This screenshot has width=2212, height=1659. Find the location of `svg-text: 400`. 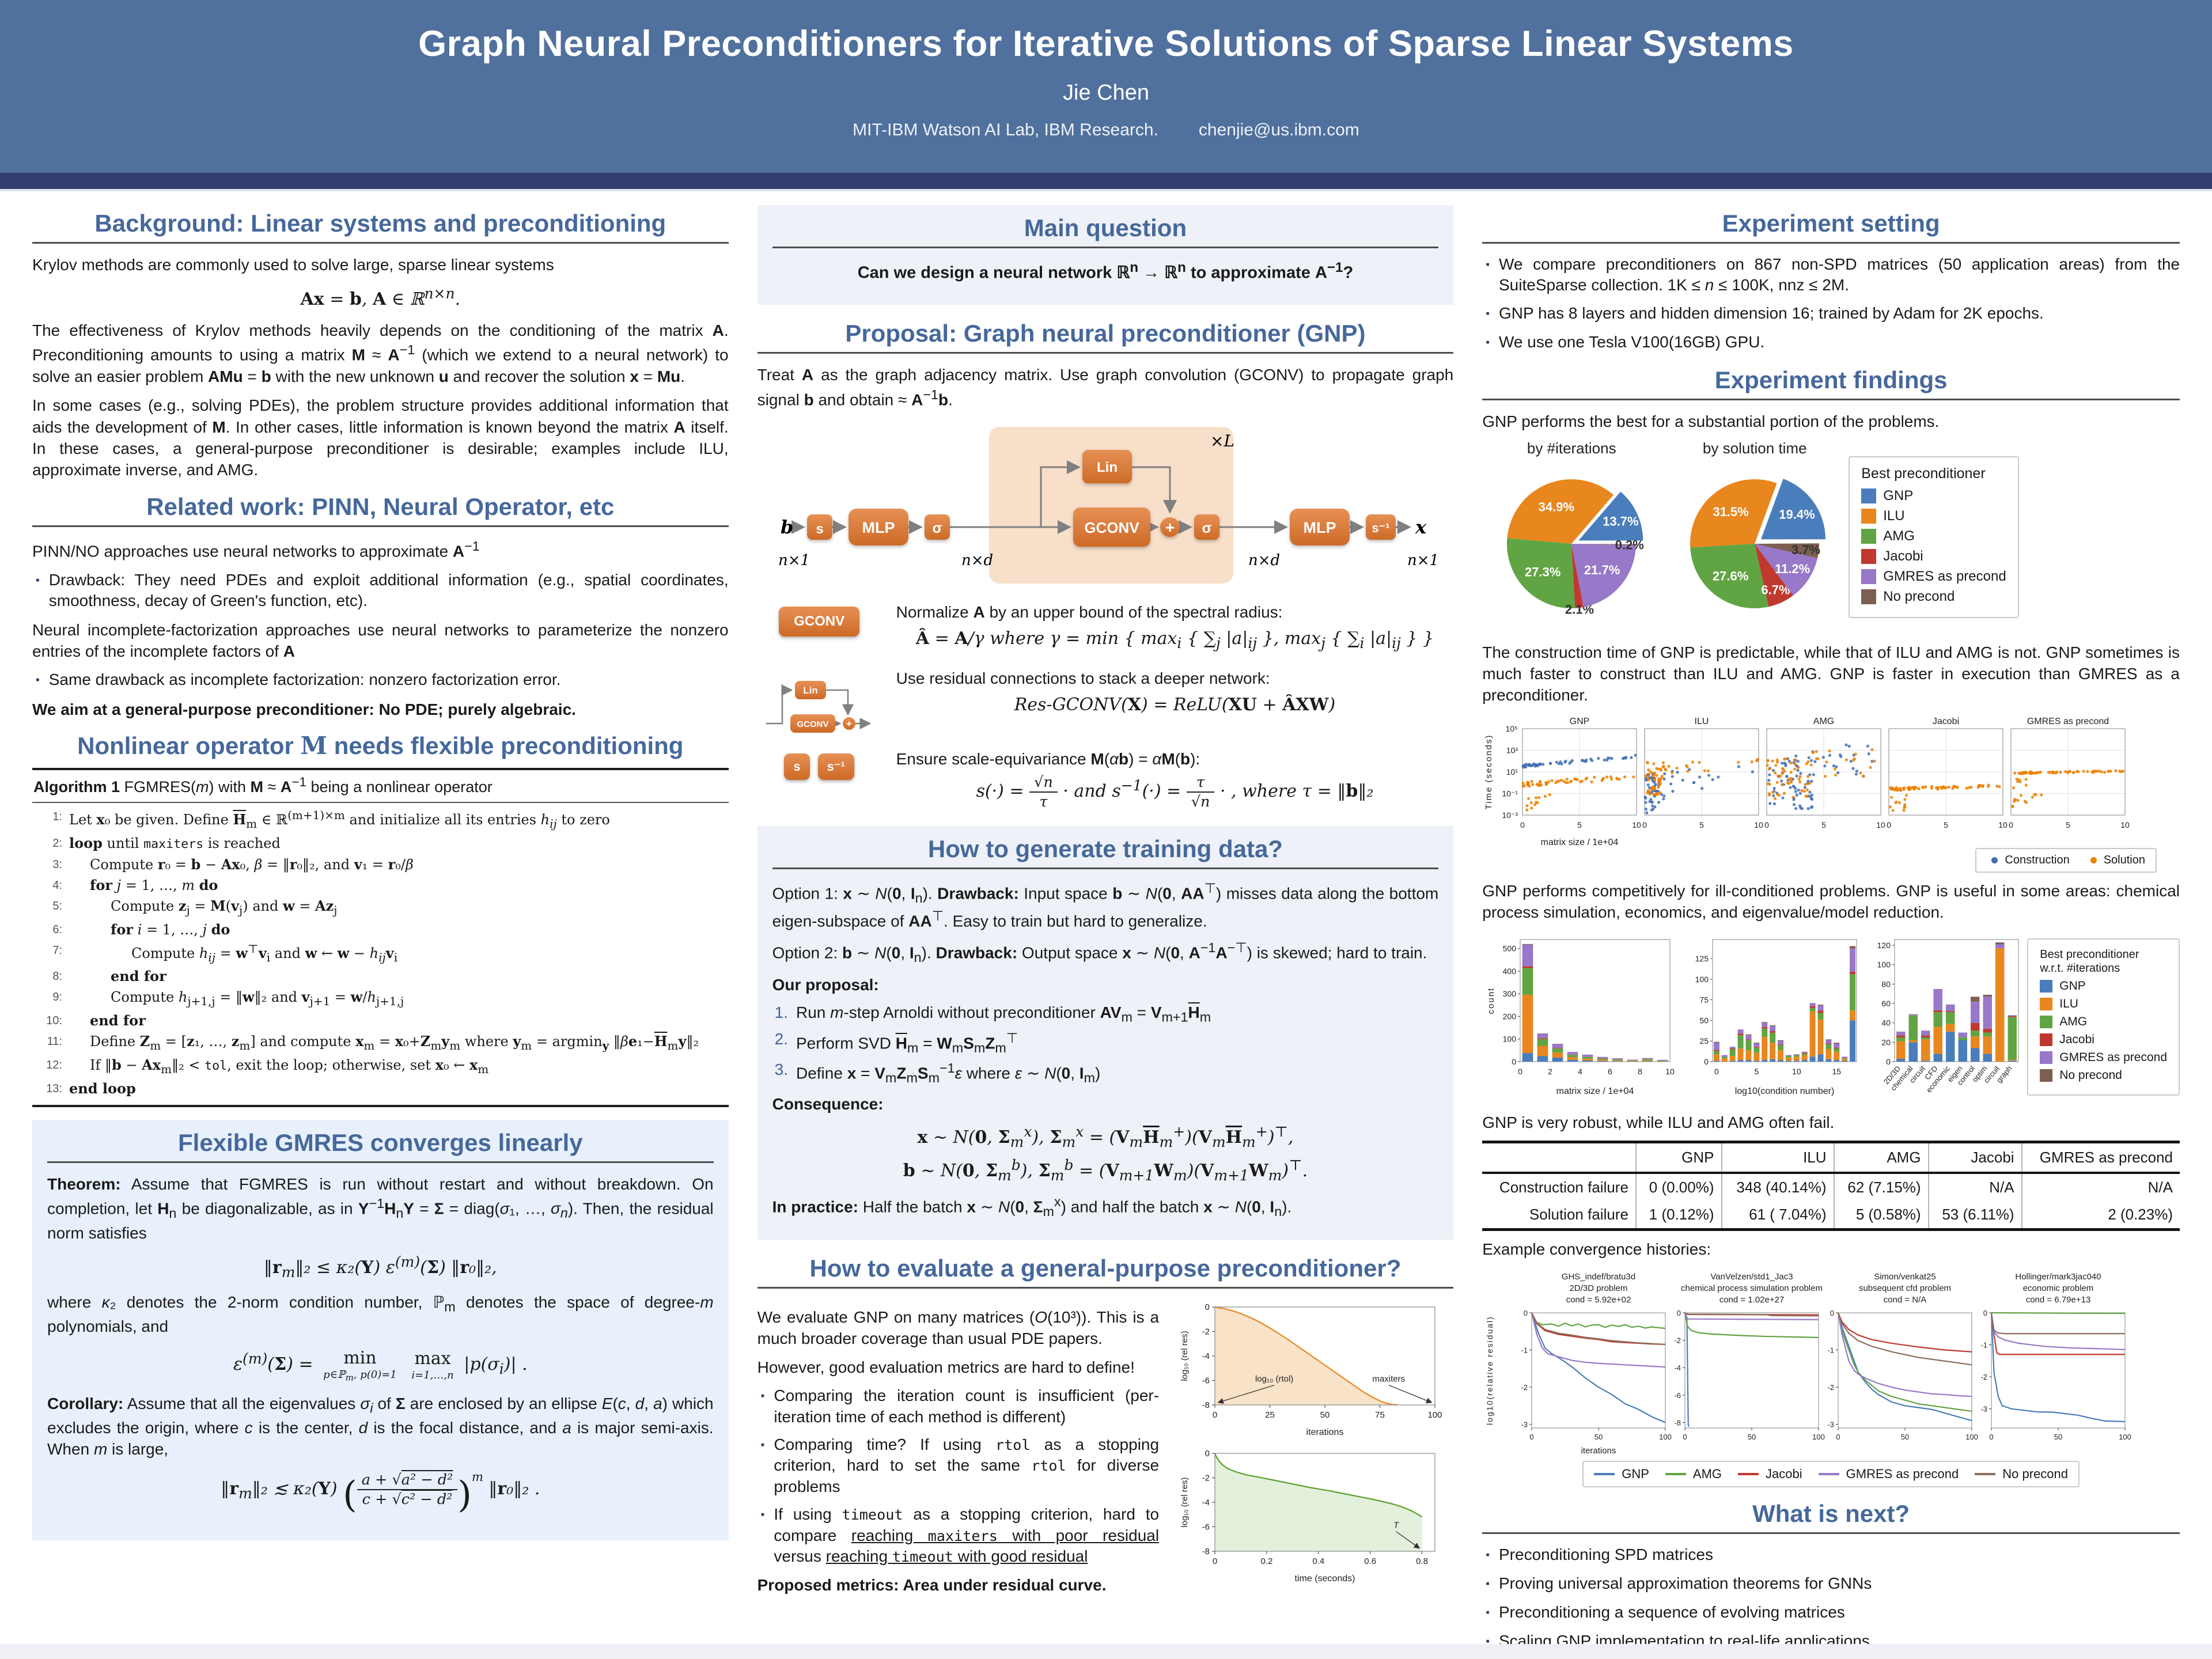

svg-text: 400 is located at coordinates (1510, 971).